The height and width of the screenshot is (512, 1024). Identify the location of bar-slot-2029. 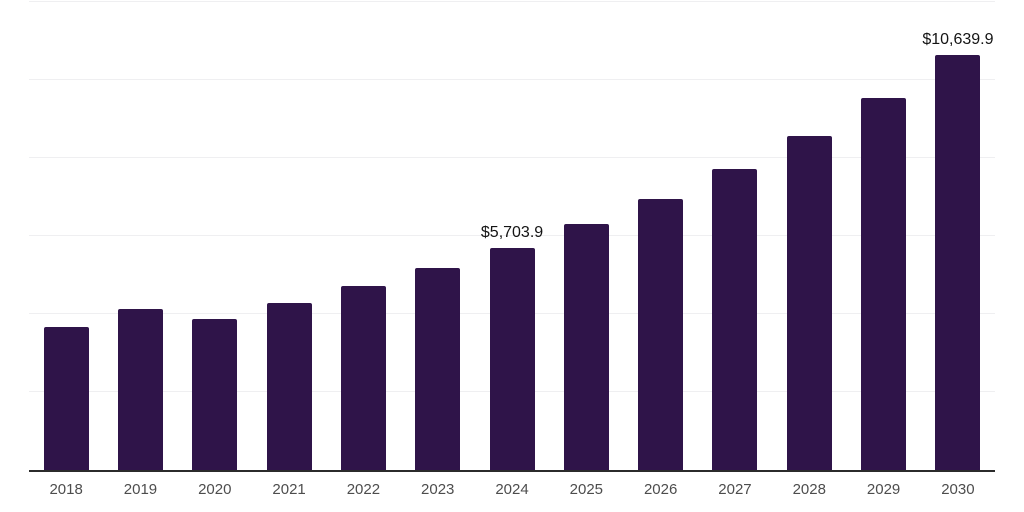
(883, 236).